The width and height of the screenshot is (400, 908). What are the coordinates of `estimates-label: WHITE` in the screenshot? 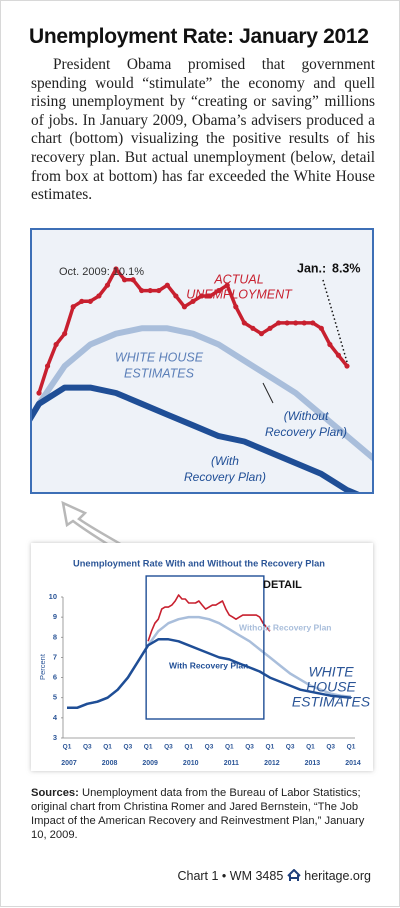 It's located at (331, 672).